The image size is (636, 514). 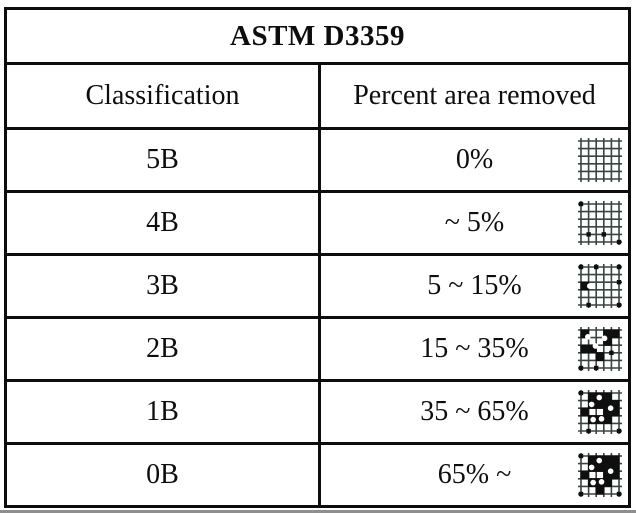 I want to click on table-title: ASTM D3359, so click(x=317, y=35).